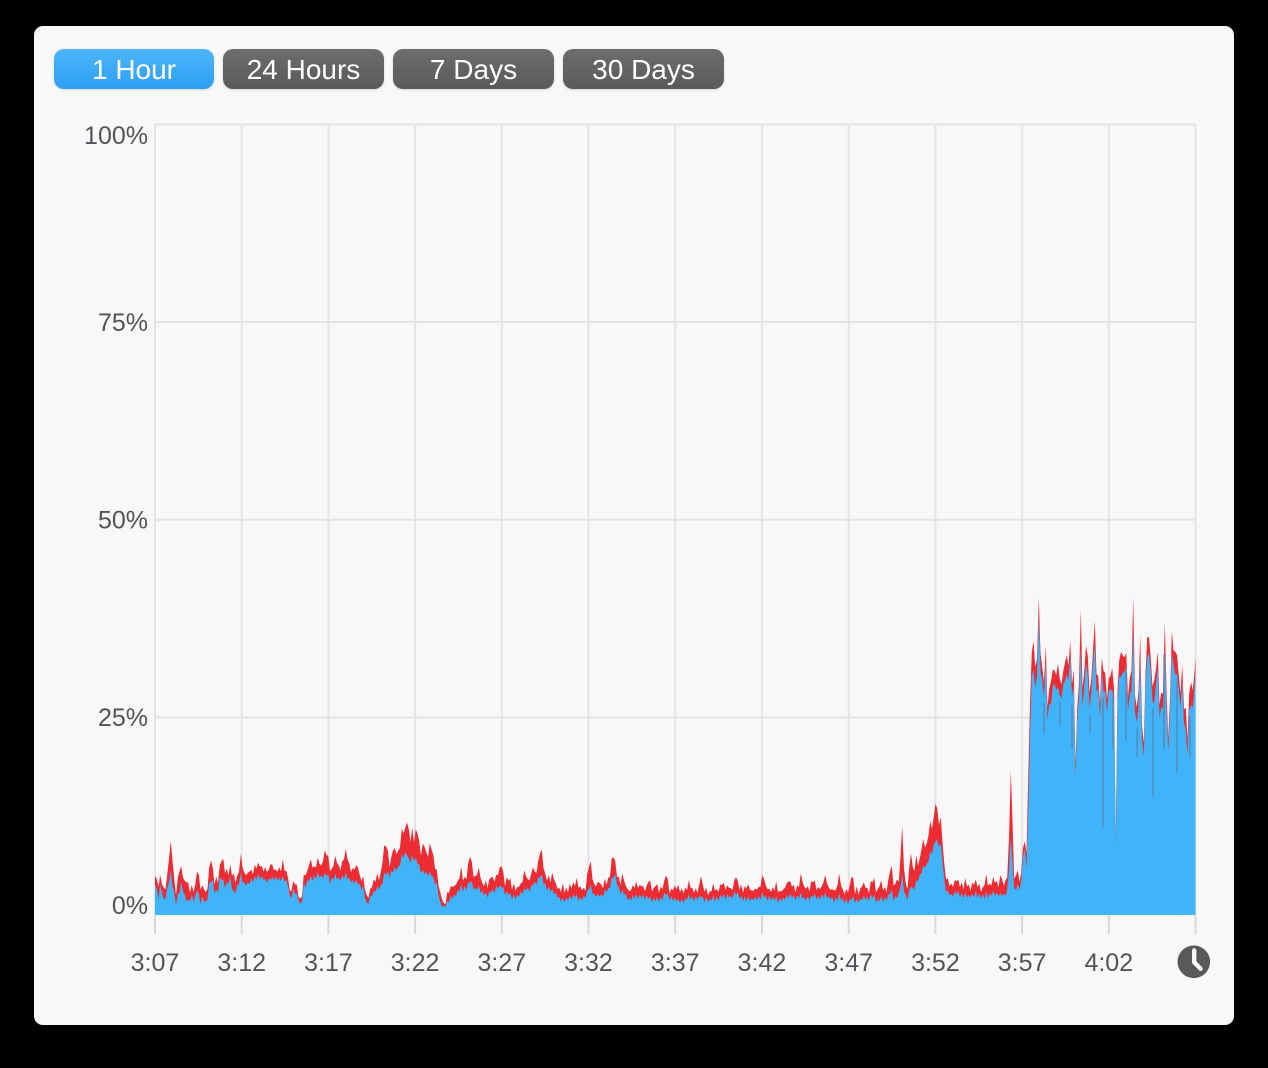 This screenshot has height=1068, width=1268. Describe the element at coordinates (588, 963) in the screenshot. I see `svg-text: 3:32` at that location.